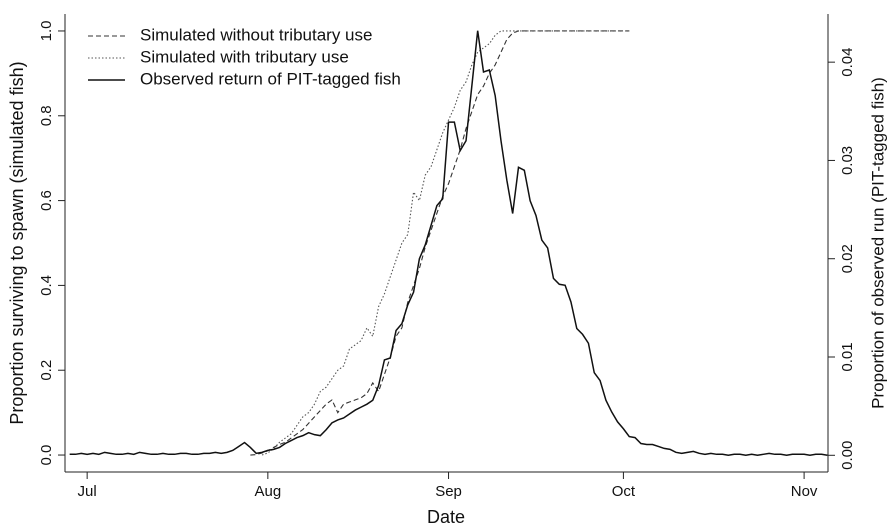 This screenshot has width=890, height=528. What do you see at coordinates (446, 517) in the screenshot?
I see `x-axis-label: Date` at bounding box center [446, 517].